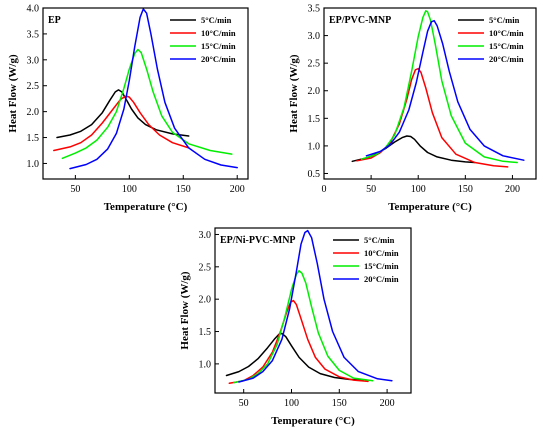 Image resolution: width=550 pixels, height=431 pixels. What do you see at coordinates (360, 20) in the screenshot?
I see `ep-pvc-mnp-panel-title: EP/PVC-MNP` at bounding box center [360, 20].